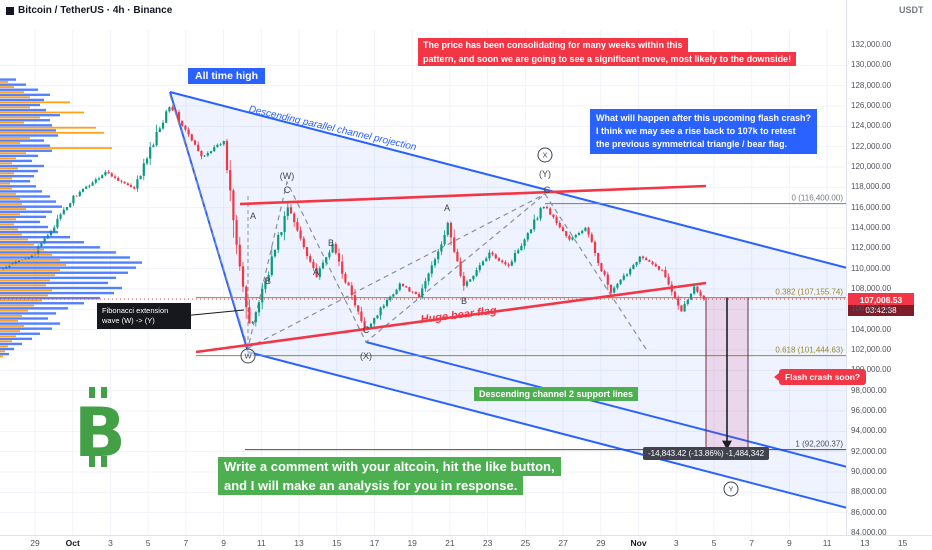 This screenshot has width=932, height=550. I want to click on wave-label-circled: W, so click(248, 356).